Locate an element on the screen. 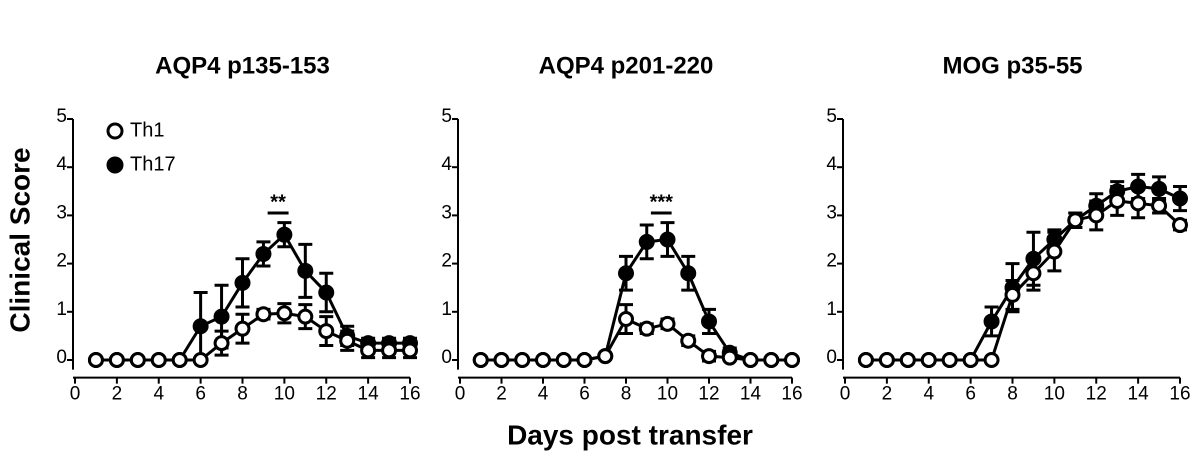 The height and width of the screenshot is (456, 1200). x-axis-label: Days post transfer is located at coordinates (630, 434).